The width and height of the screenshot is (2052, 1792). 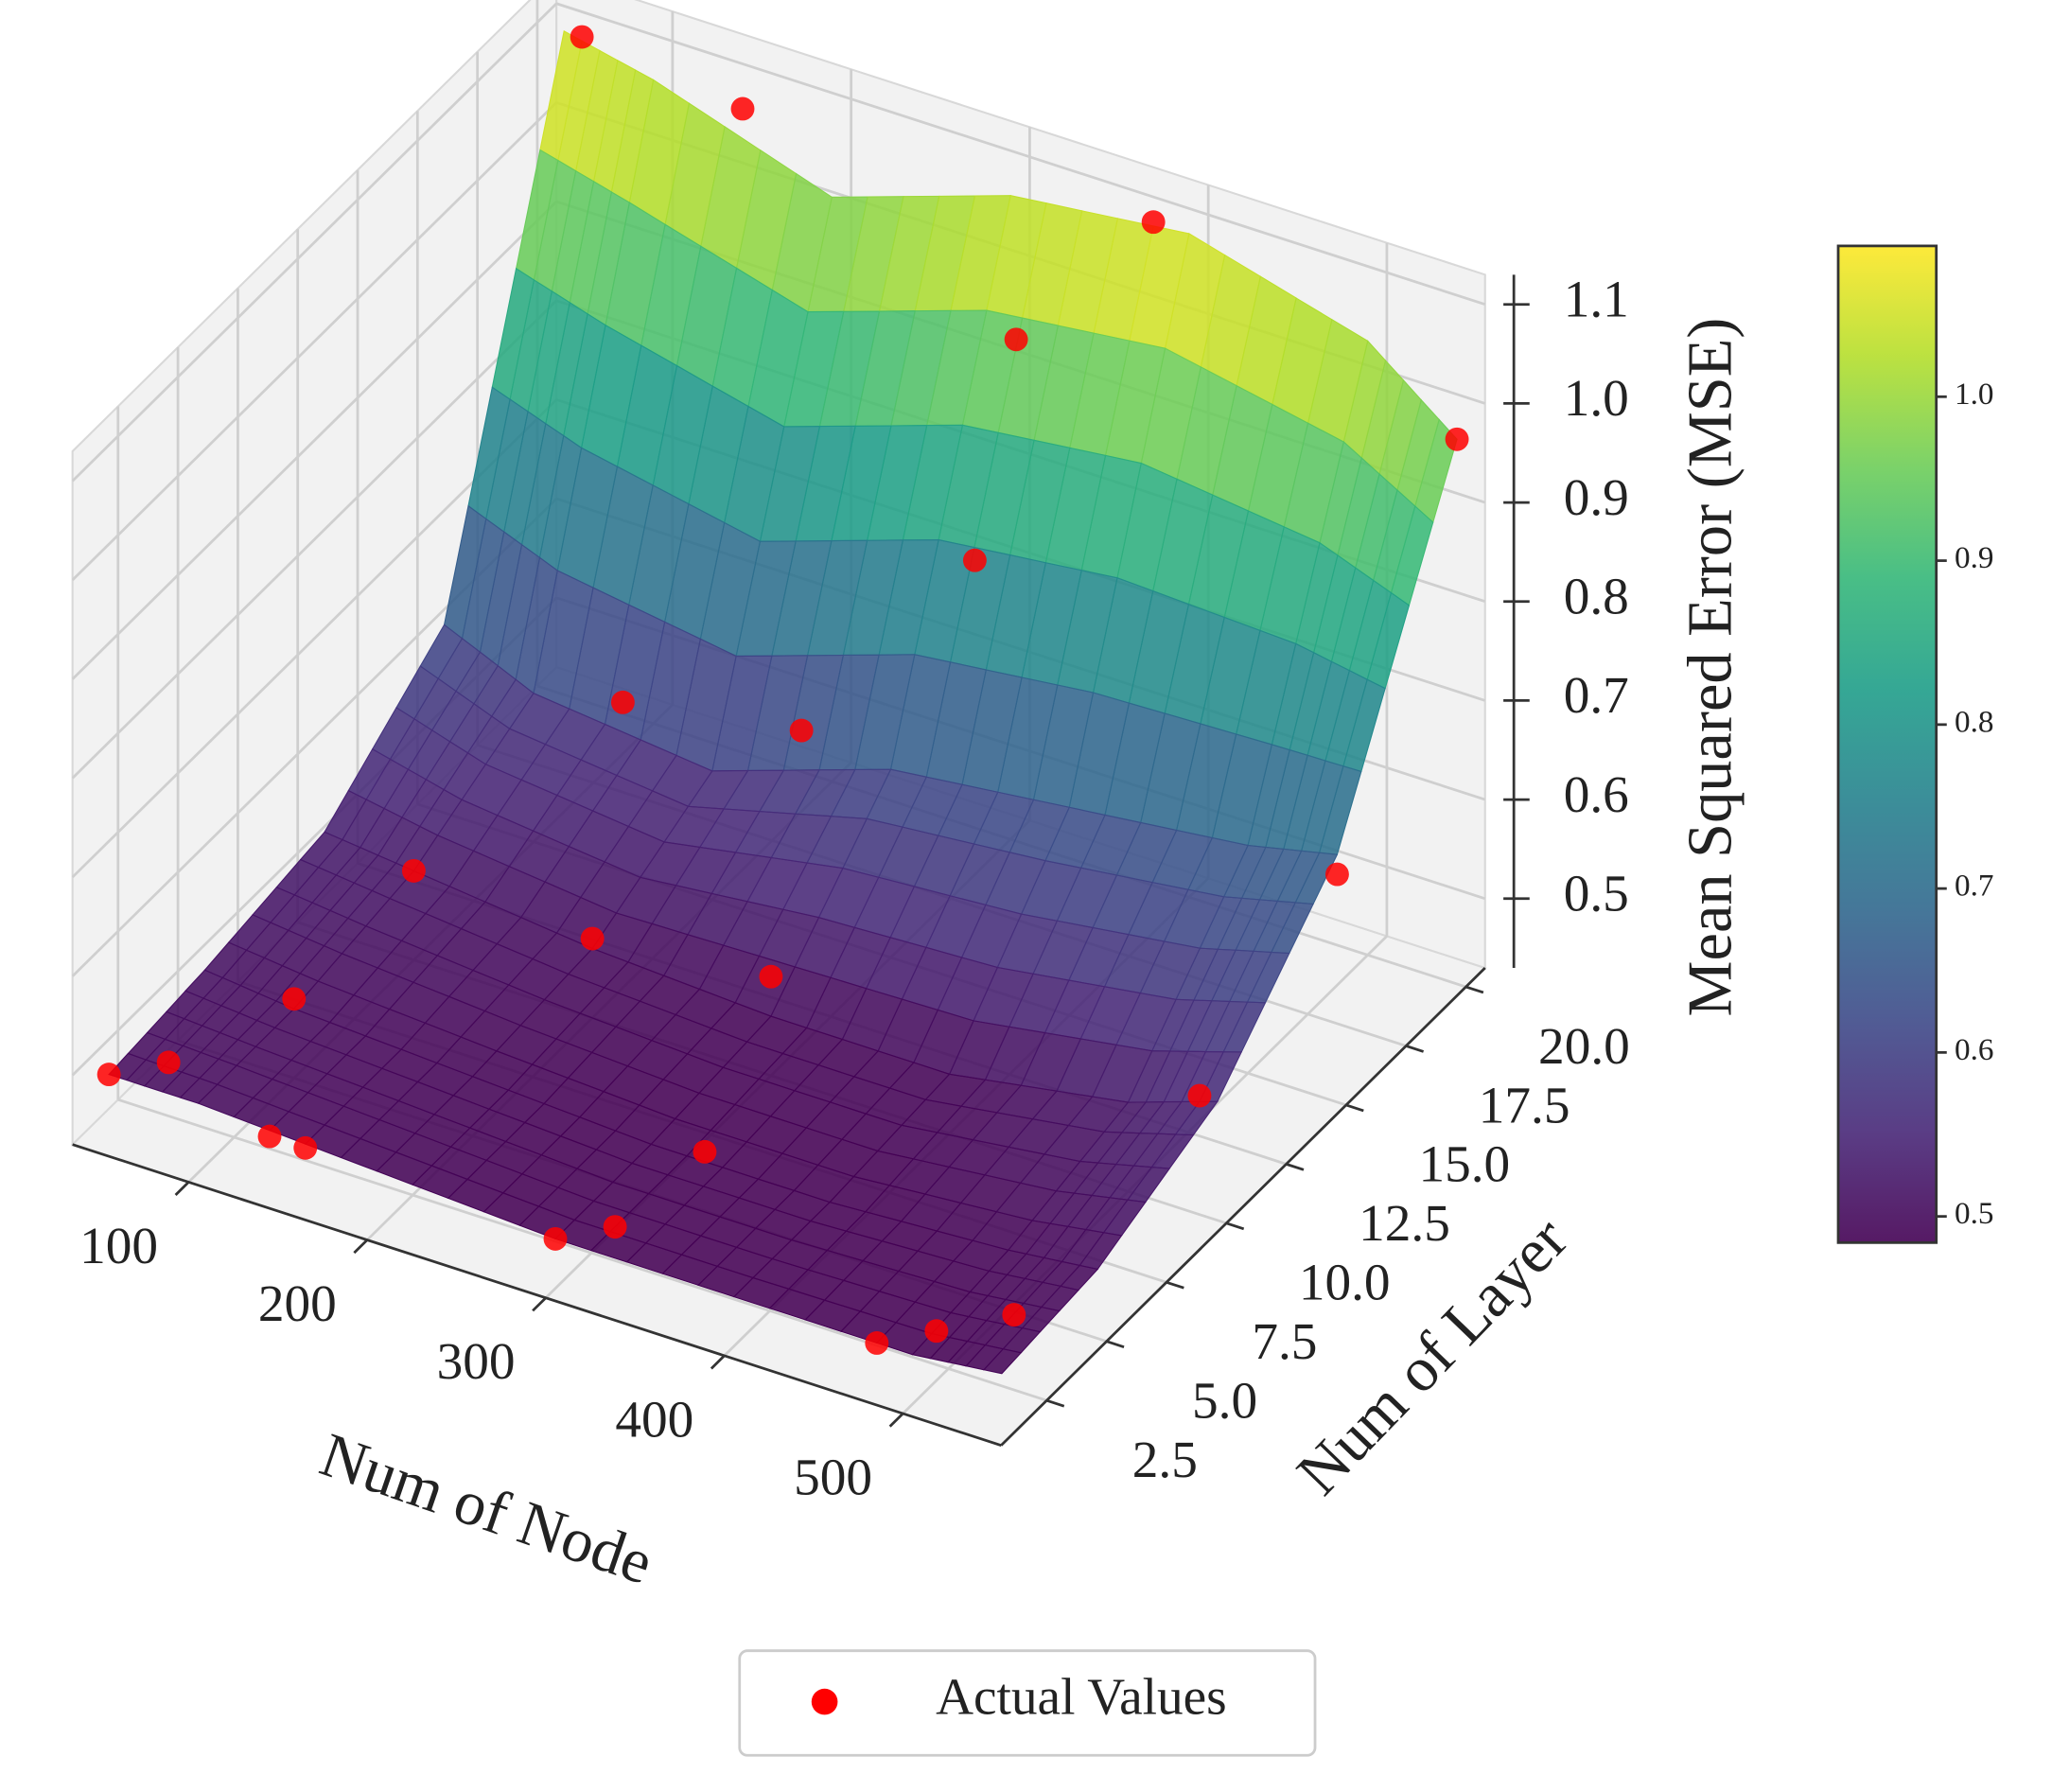 What do you see at coordinates (654, 1419) in the screenshot?
I see `x-tick-label: 400` at bounding box center [654, 1419].